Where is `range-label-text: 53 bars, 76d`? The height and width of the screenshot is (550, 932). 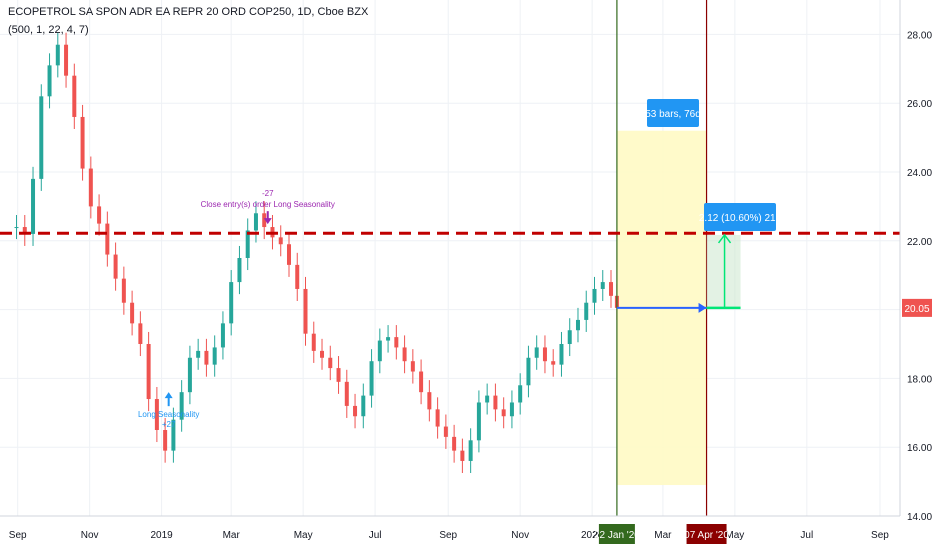
range-label-text: 53 bars, 76d is located at coordinates (673, 114).